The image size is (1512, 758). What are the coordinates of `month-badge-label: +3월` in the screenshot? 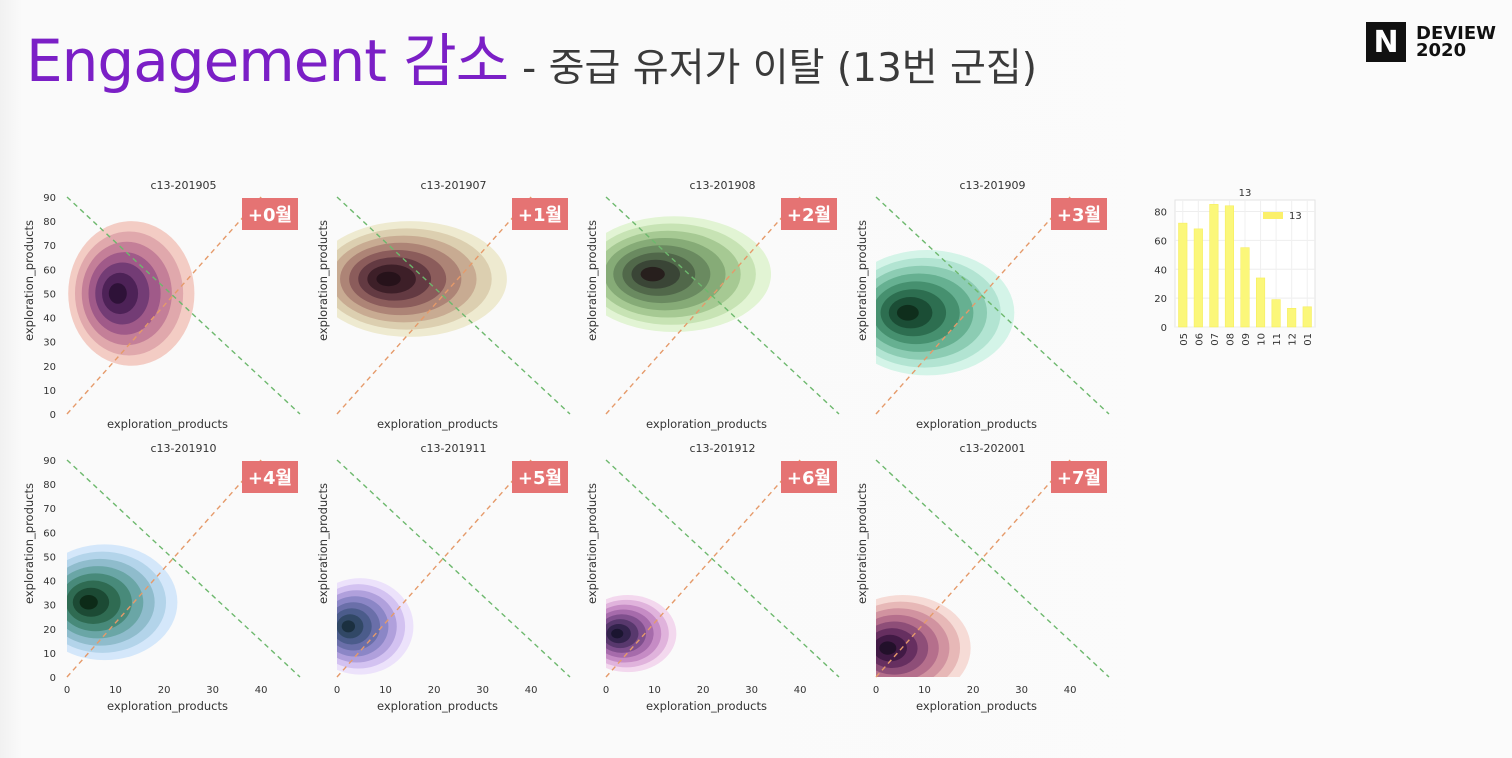 It's located at (1079, 215).